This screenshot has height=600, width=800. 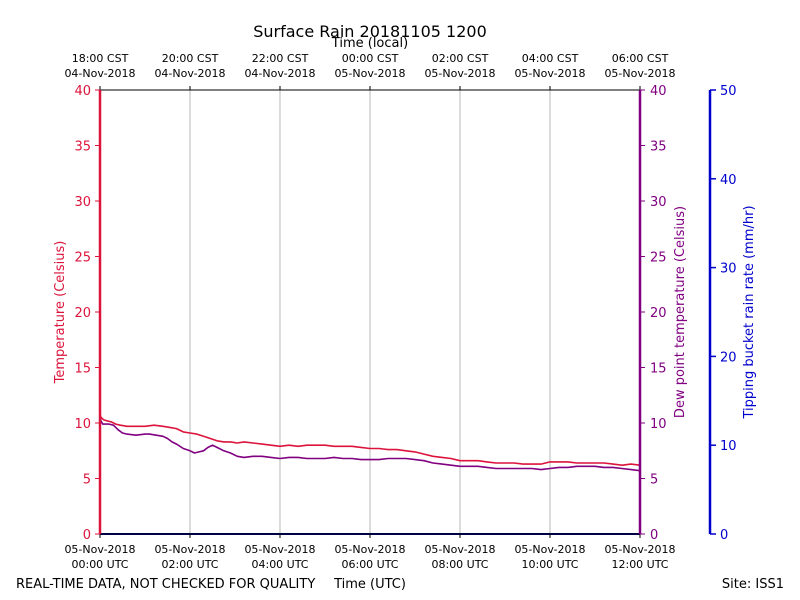 What do you see at coordinates (369, 564) in the screenshot?
I see `x-tick-time: 06:00 UTC` at bounding box center [369, 564].